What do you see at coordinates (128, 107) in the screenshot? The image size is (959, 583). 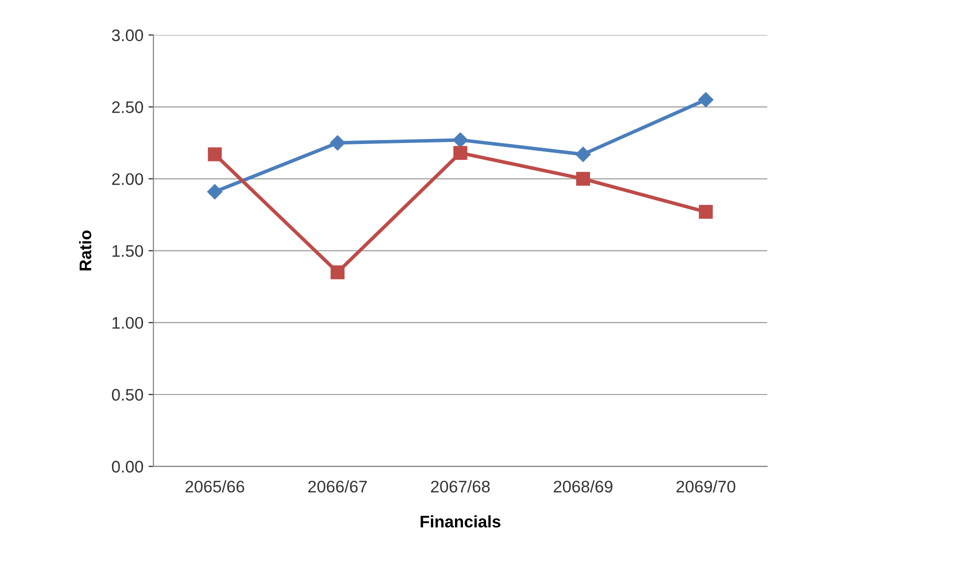 I see `y-tick-label: 2.50` at bounding box center [128, 107].